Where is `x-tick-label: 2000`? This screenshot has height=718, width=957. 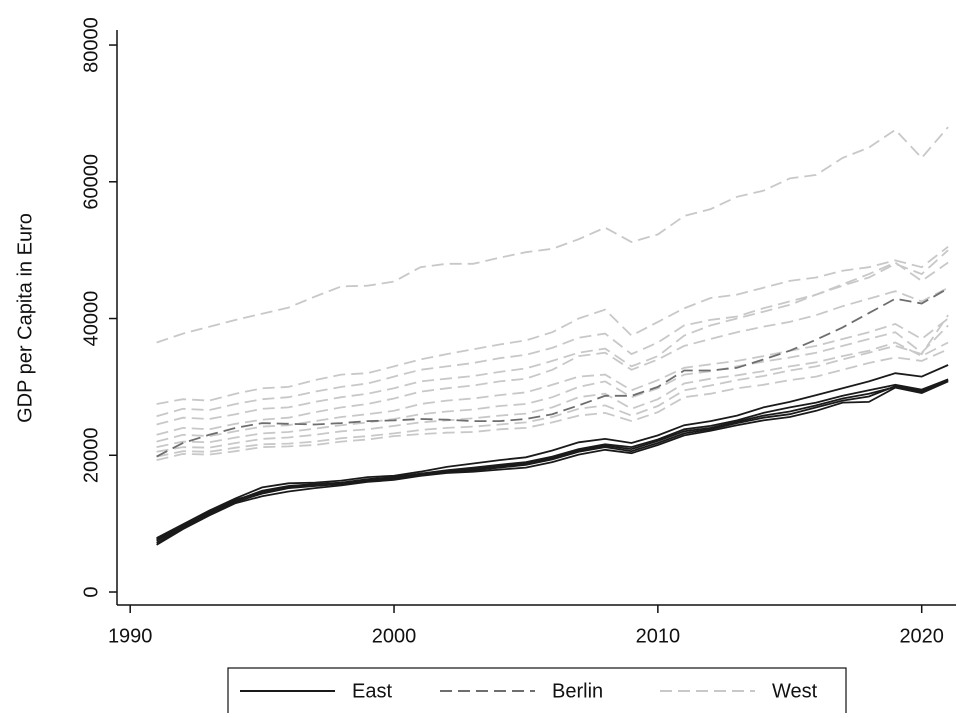 x-tick-label: 2000 is located at coordinates (394, 636).